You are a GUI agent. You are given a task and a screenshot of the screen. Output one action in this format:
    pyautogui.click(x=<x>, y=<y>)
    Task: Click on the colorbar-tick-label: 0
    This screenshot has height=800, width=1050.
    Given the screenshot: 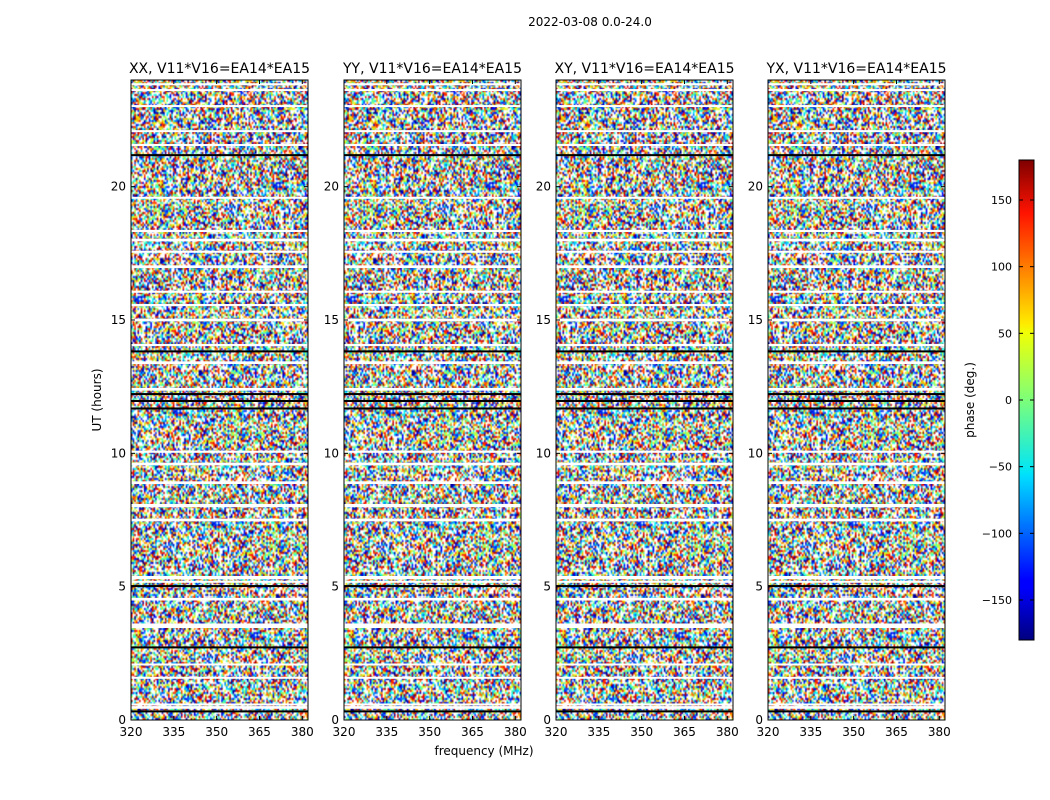 What is the action you would take?
    pyautogui.click(x=1008, y=400)
    